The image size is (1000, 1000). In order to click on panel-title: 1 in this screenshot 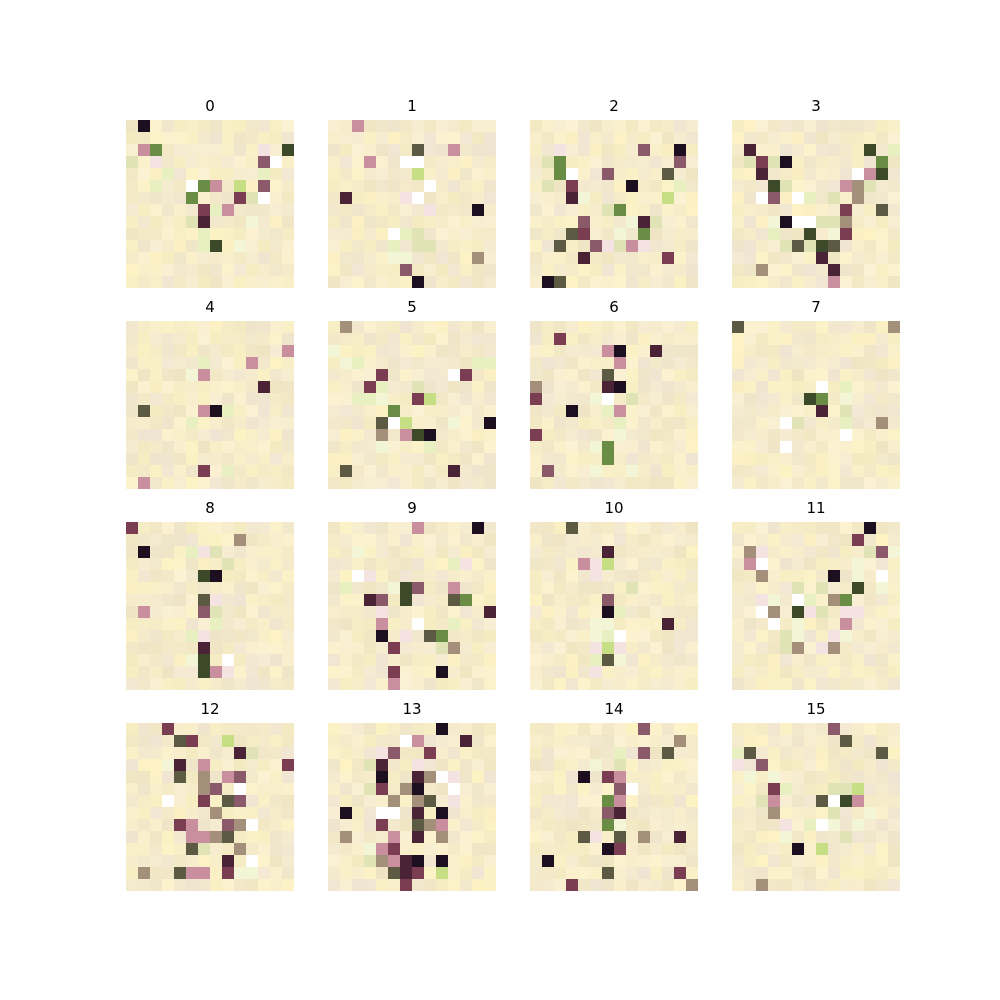, I will do `click(412, 106)`.